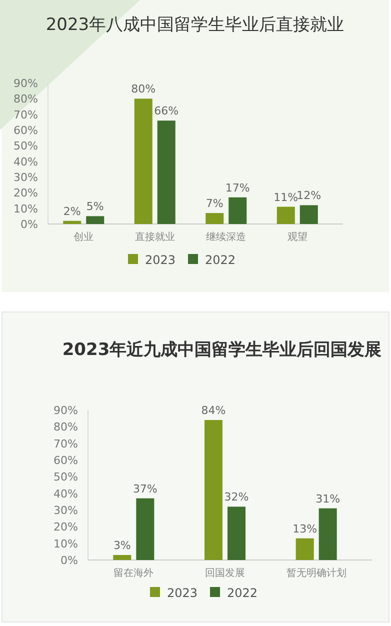  Describe the element at coordinates (236, 497) in the screenshot. I see `data-label: 32%` at that location.